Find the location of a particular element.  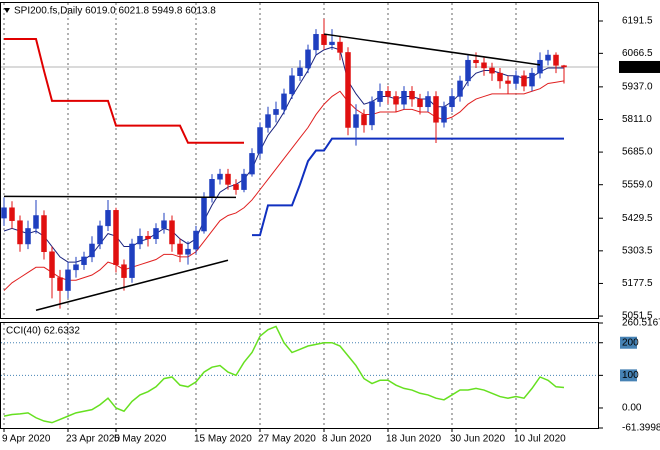

y-tick-label: 5559.0 is located at coordinates (637, 184).